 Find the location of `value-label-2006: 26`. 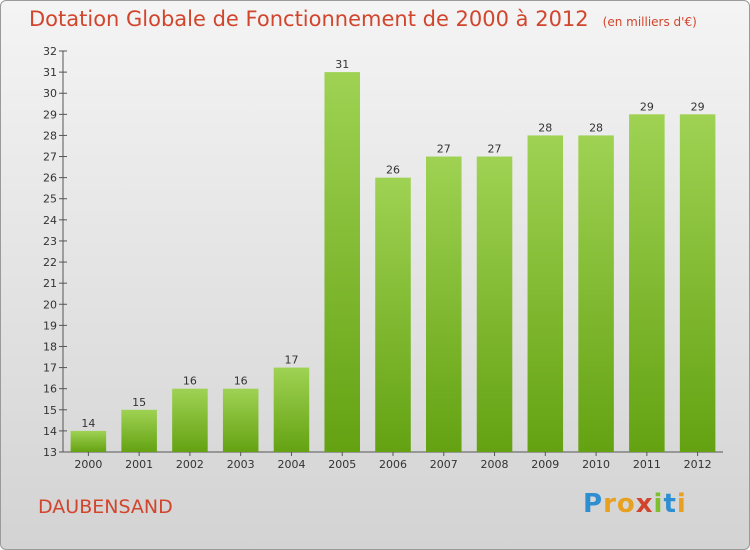

value-label-2006: 26 is located at coordinates (393, 170).